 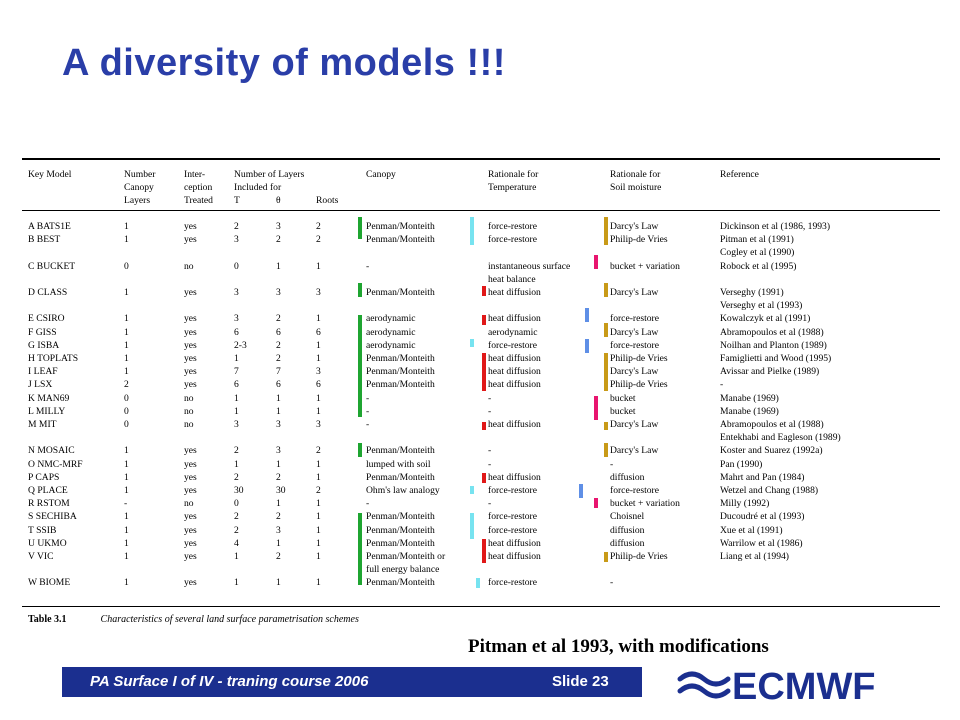 I want to click on cell-ref: Noilhan and Planton (1989), so click(x=773, y=345).